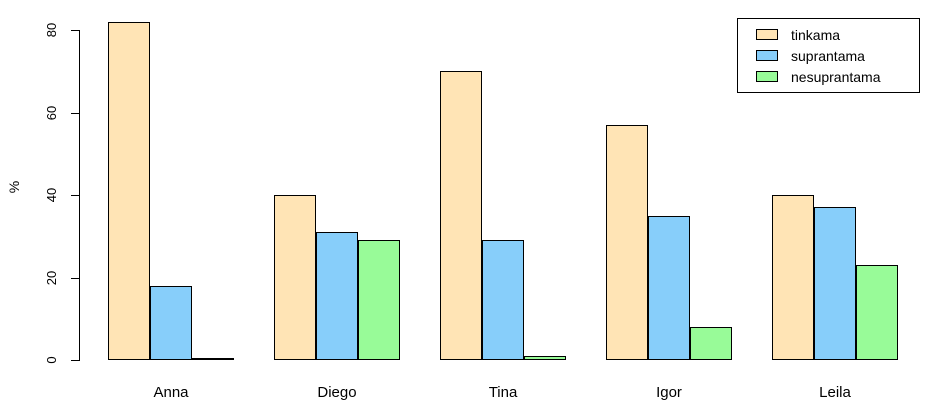 The height and width of the screenshot is (418, 933). I want to click on legend-item: tinkama, so click(837, 35).